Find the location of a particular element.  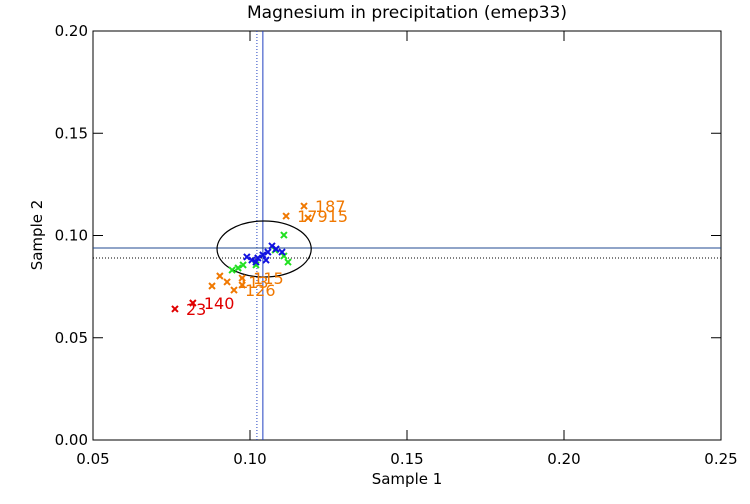

chart-title: Magnesium in precipitation (emep33) is located at coordinates (407, 13).